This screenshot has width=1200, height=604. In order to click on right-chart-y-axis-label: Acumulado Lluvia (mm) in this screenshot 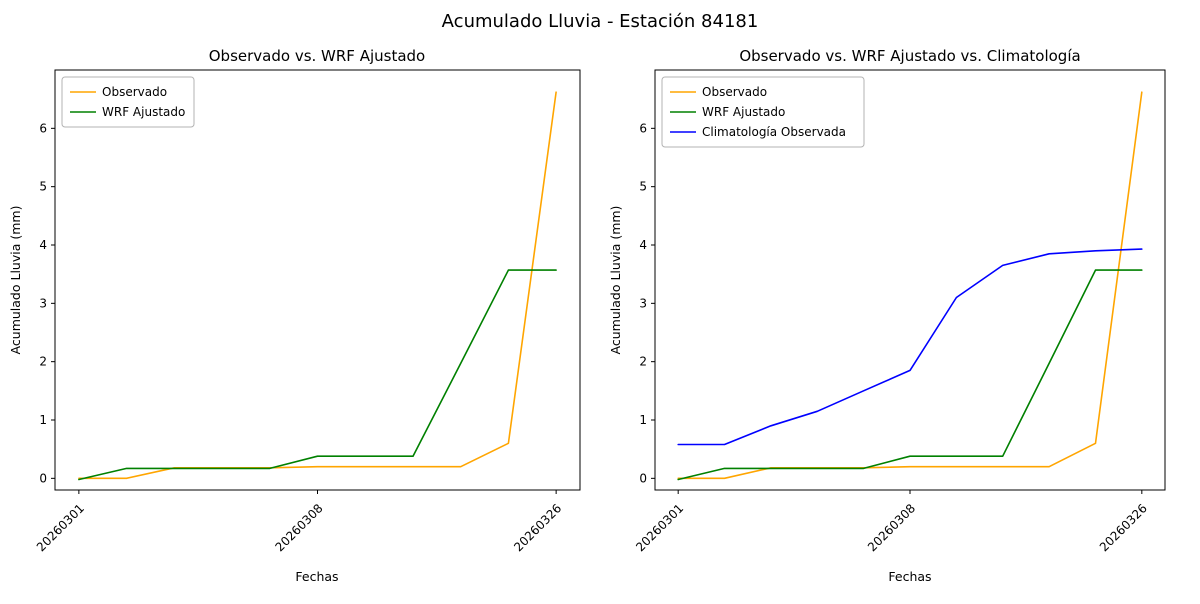, I will do `click(615, 280)`.